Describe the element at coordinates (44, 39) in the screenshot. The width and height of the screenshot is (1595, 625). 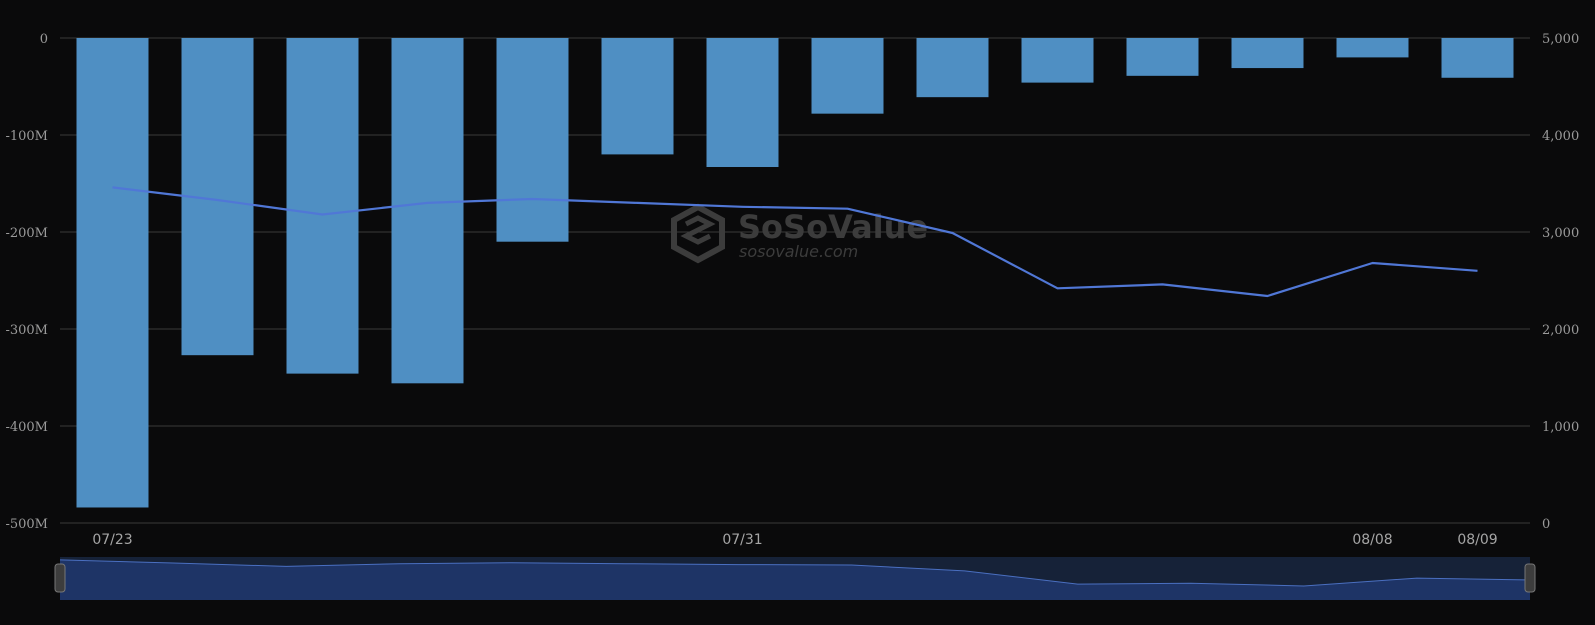
I see `left-tick-label: 0` at that location.